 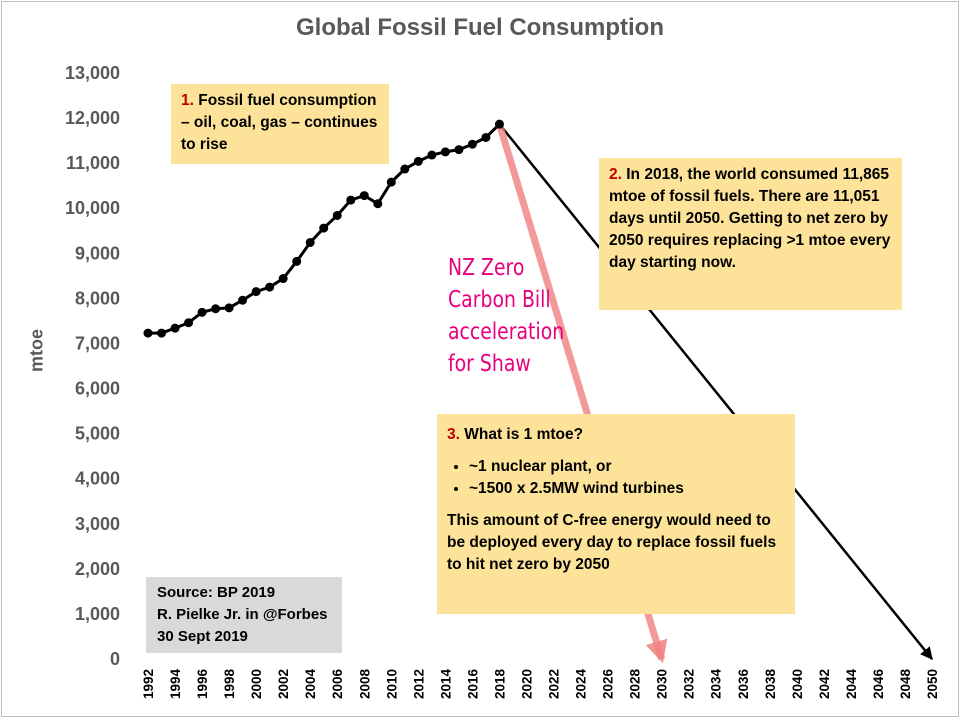 What do you see at coordinates (92, 73) in the screenshot?
I see `y-tick-label: 13,000` at bounding box center [92, 73].